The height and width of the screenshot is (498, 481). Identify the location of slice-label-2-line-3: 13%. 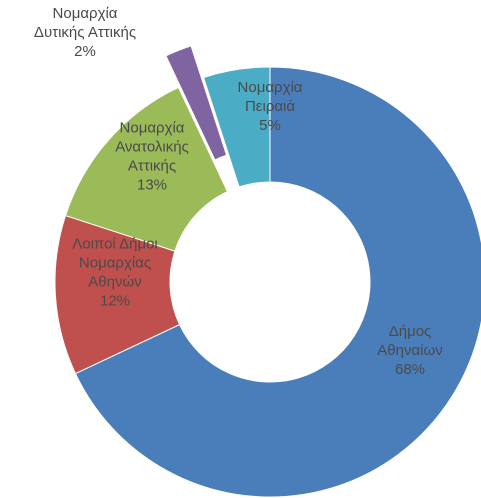
(152, 185).